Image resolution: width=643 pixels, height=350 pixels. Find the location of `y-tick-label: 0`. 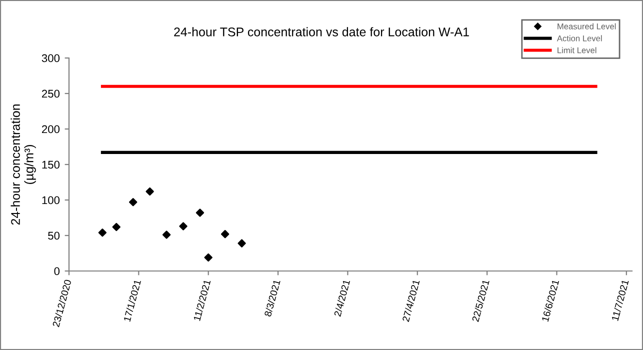

y-tick-label: 0 is located at coordinates (57, 271).